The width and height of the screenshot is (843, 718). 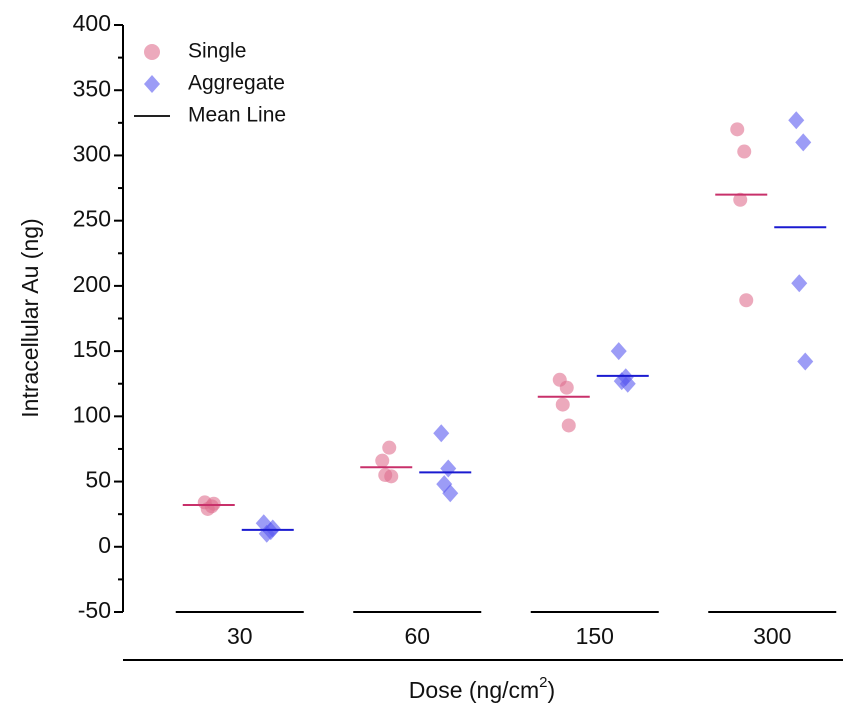 I want to click on x-tick-label: 150, so click(x=595, y=636).